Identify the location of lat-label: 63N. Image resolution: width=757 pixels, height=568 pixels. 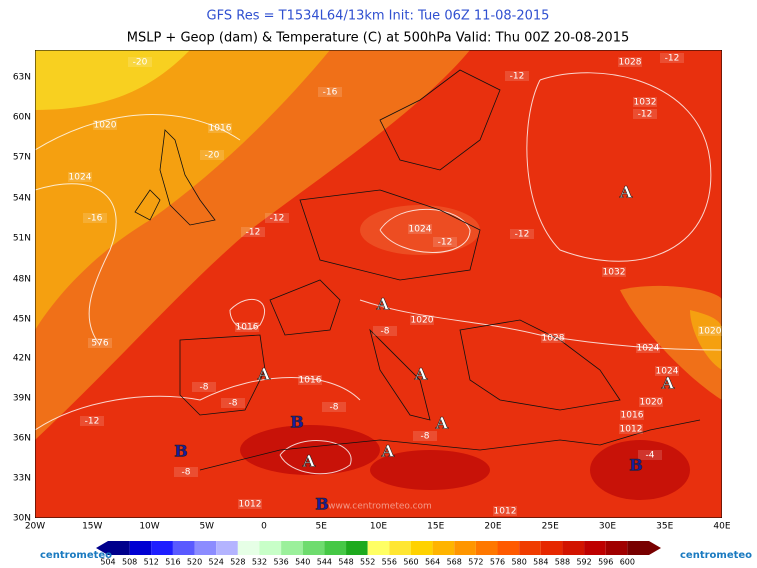
(22, 78).